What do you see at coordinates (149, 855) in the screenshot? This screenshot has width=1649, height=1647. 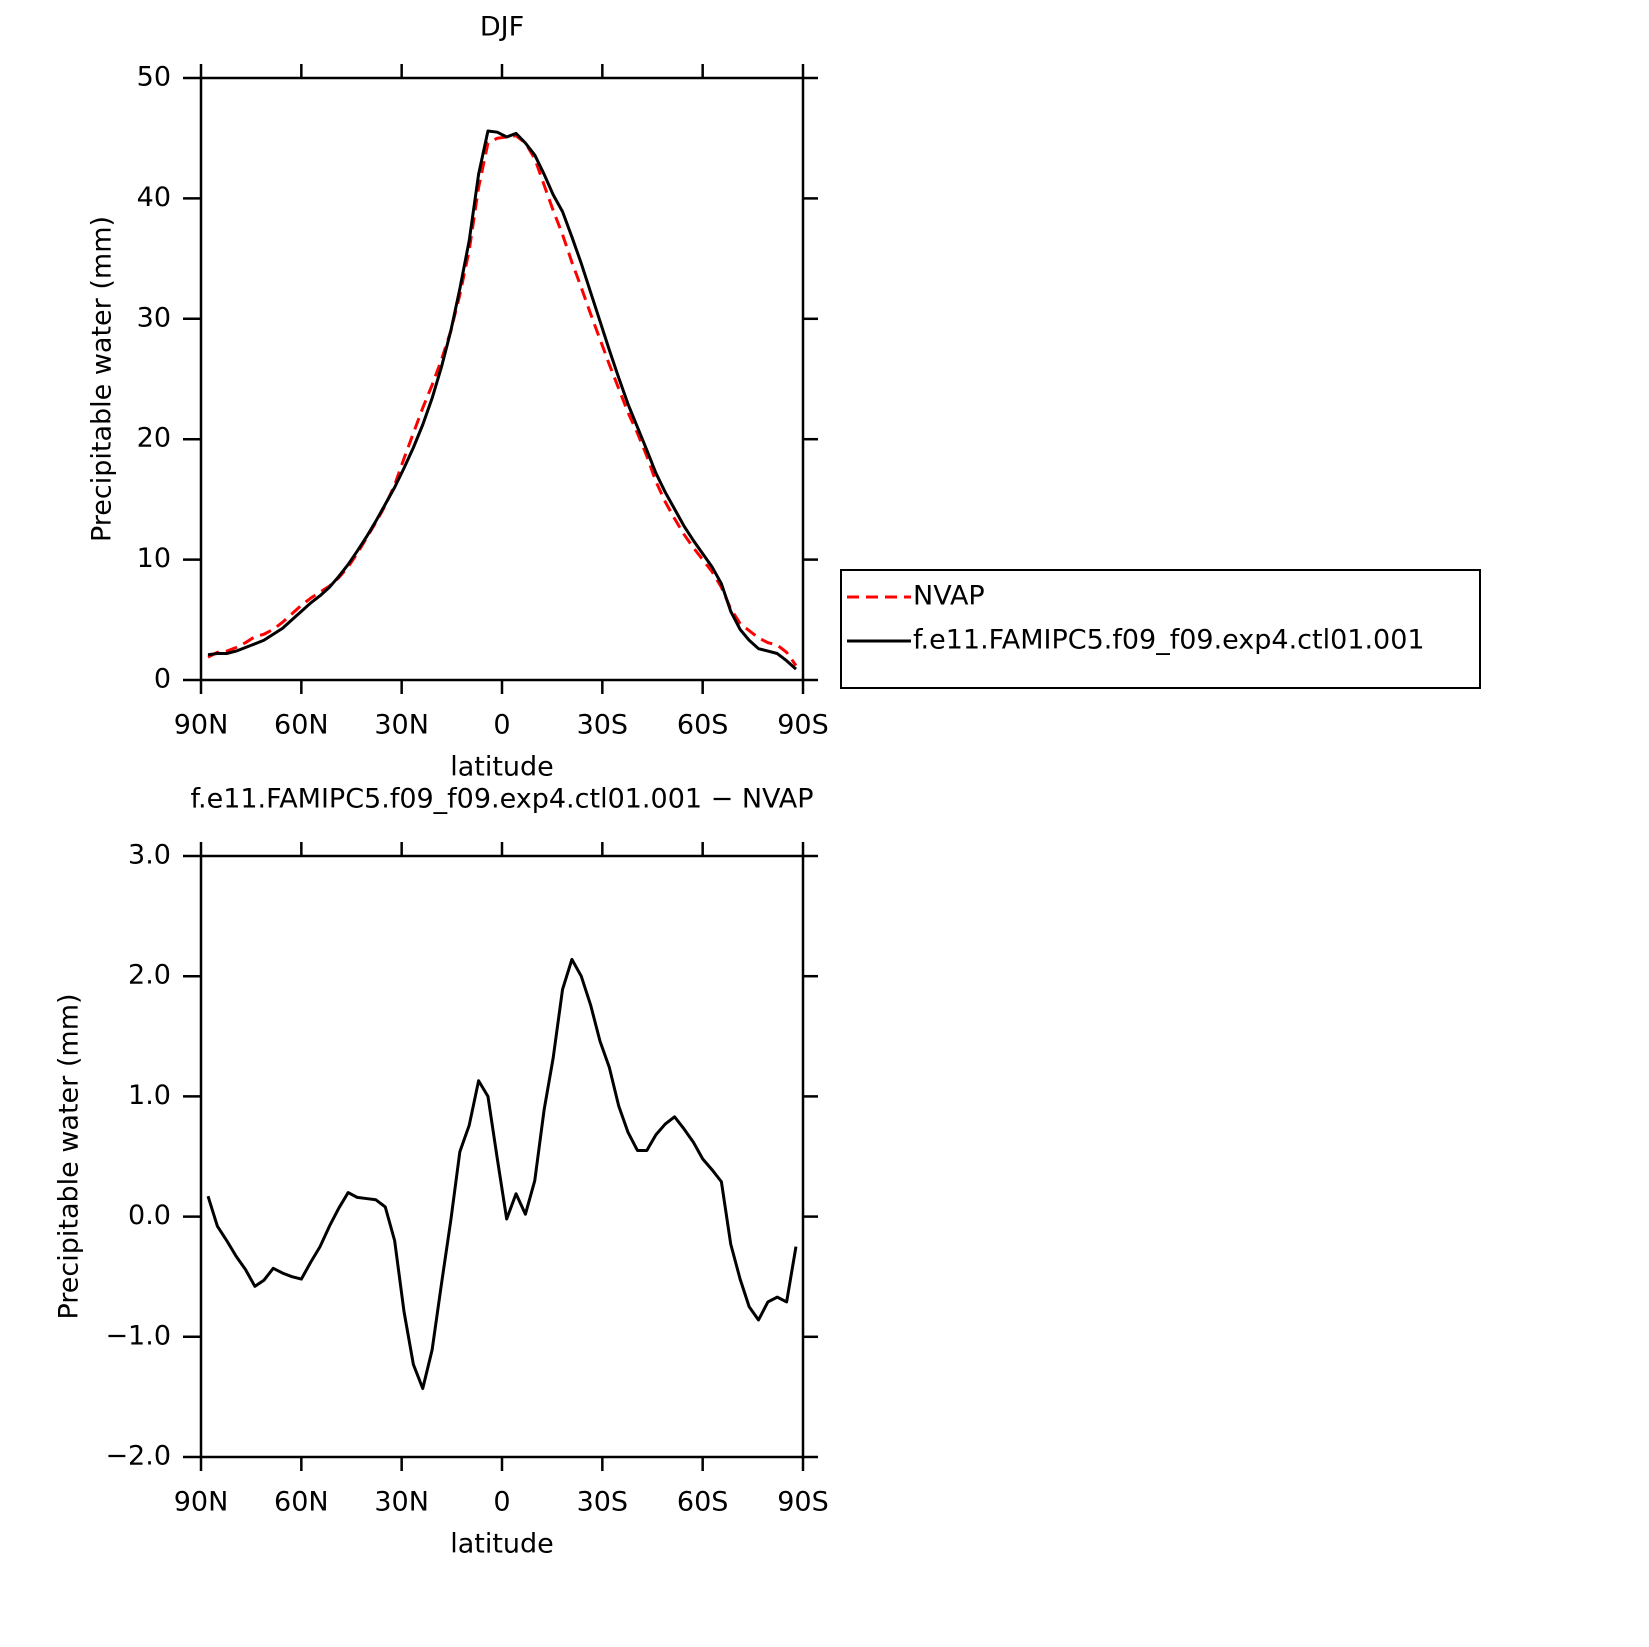 I see `y-tick-label: 3.0` at bounding box center [149, 855].